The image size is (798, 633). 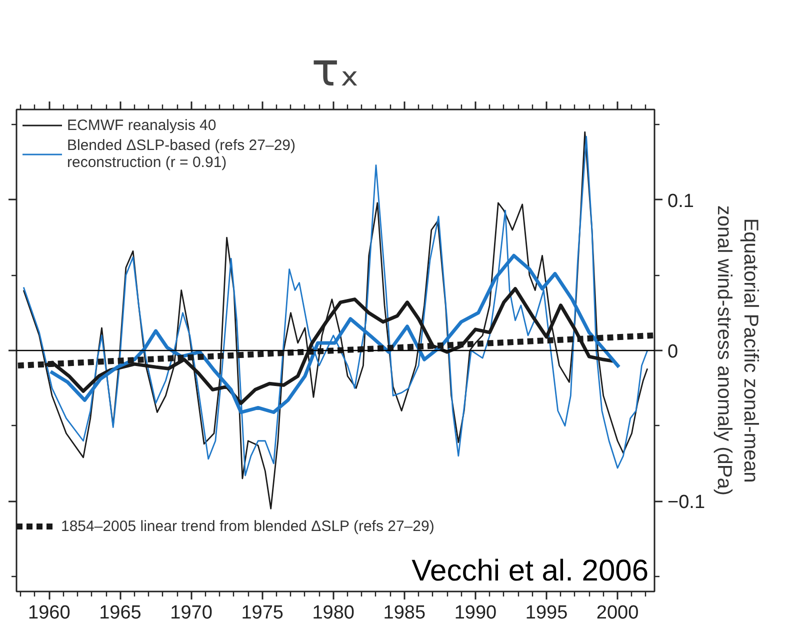 I want to click on y-tick-label: −0.1, so click(x=687, y=503).